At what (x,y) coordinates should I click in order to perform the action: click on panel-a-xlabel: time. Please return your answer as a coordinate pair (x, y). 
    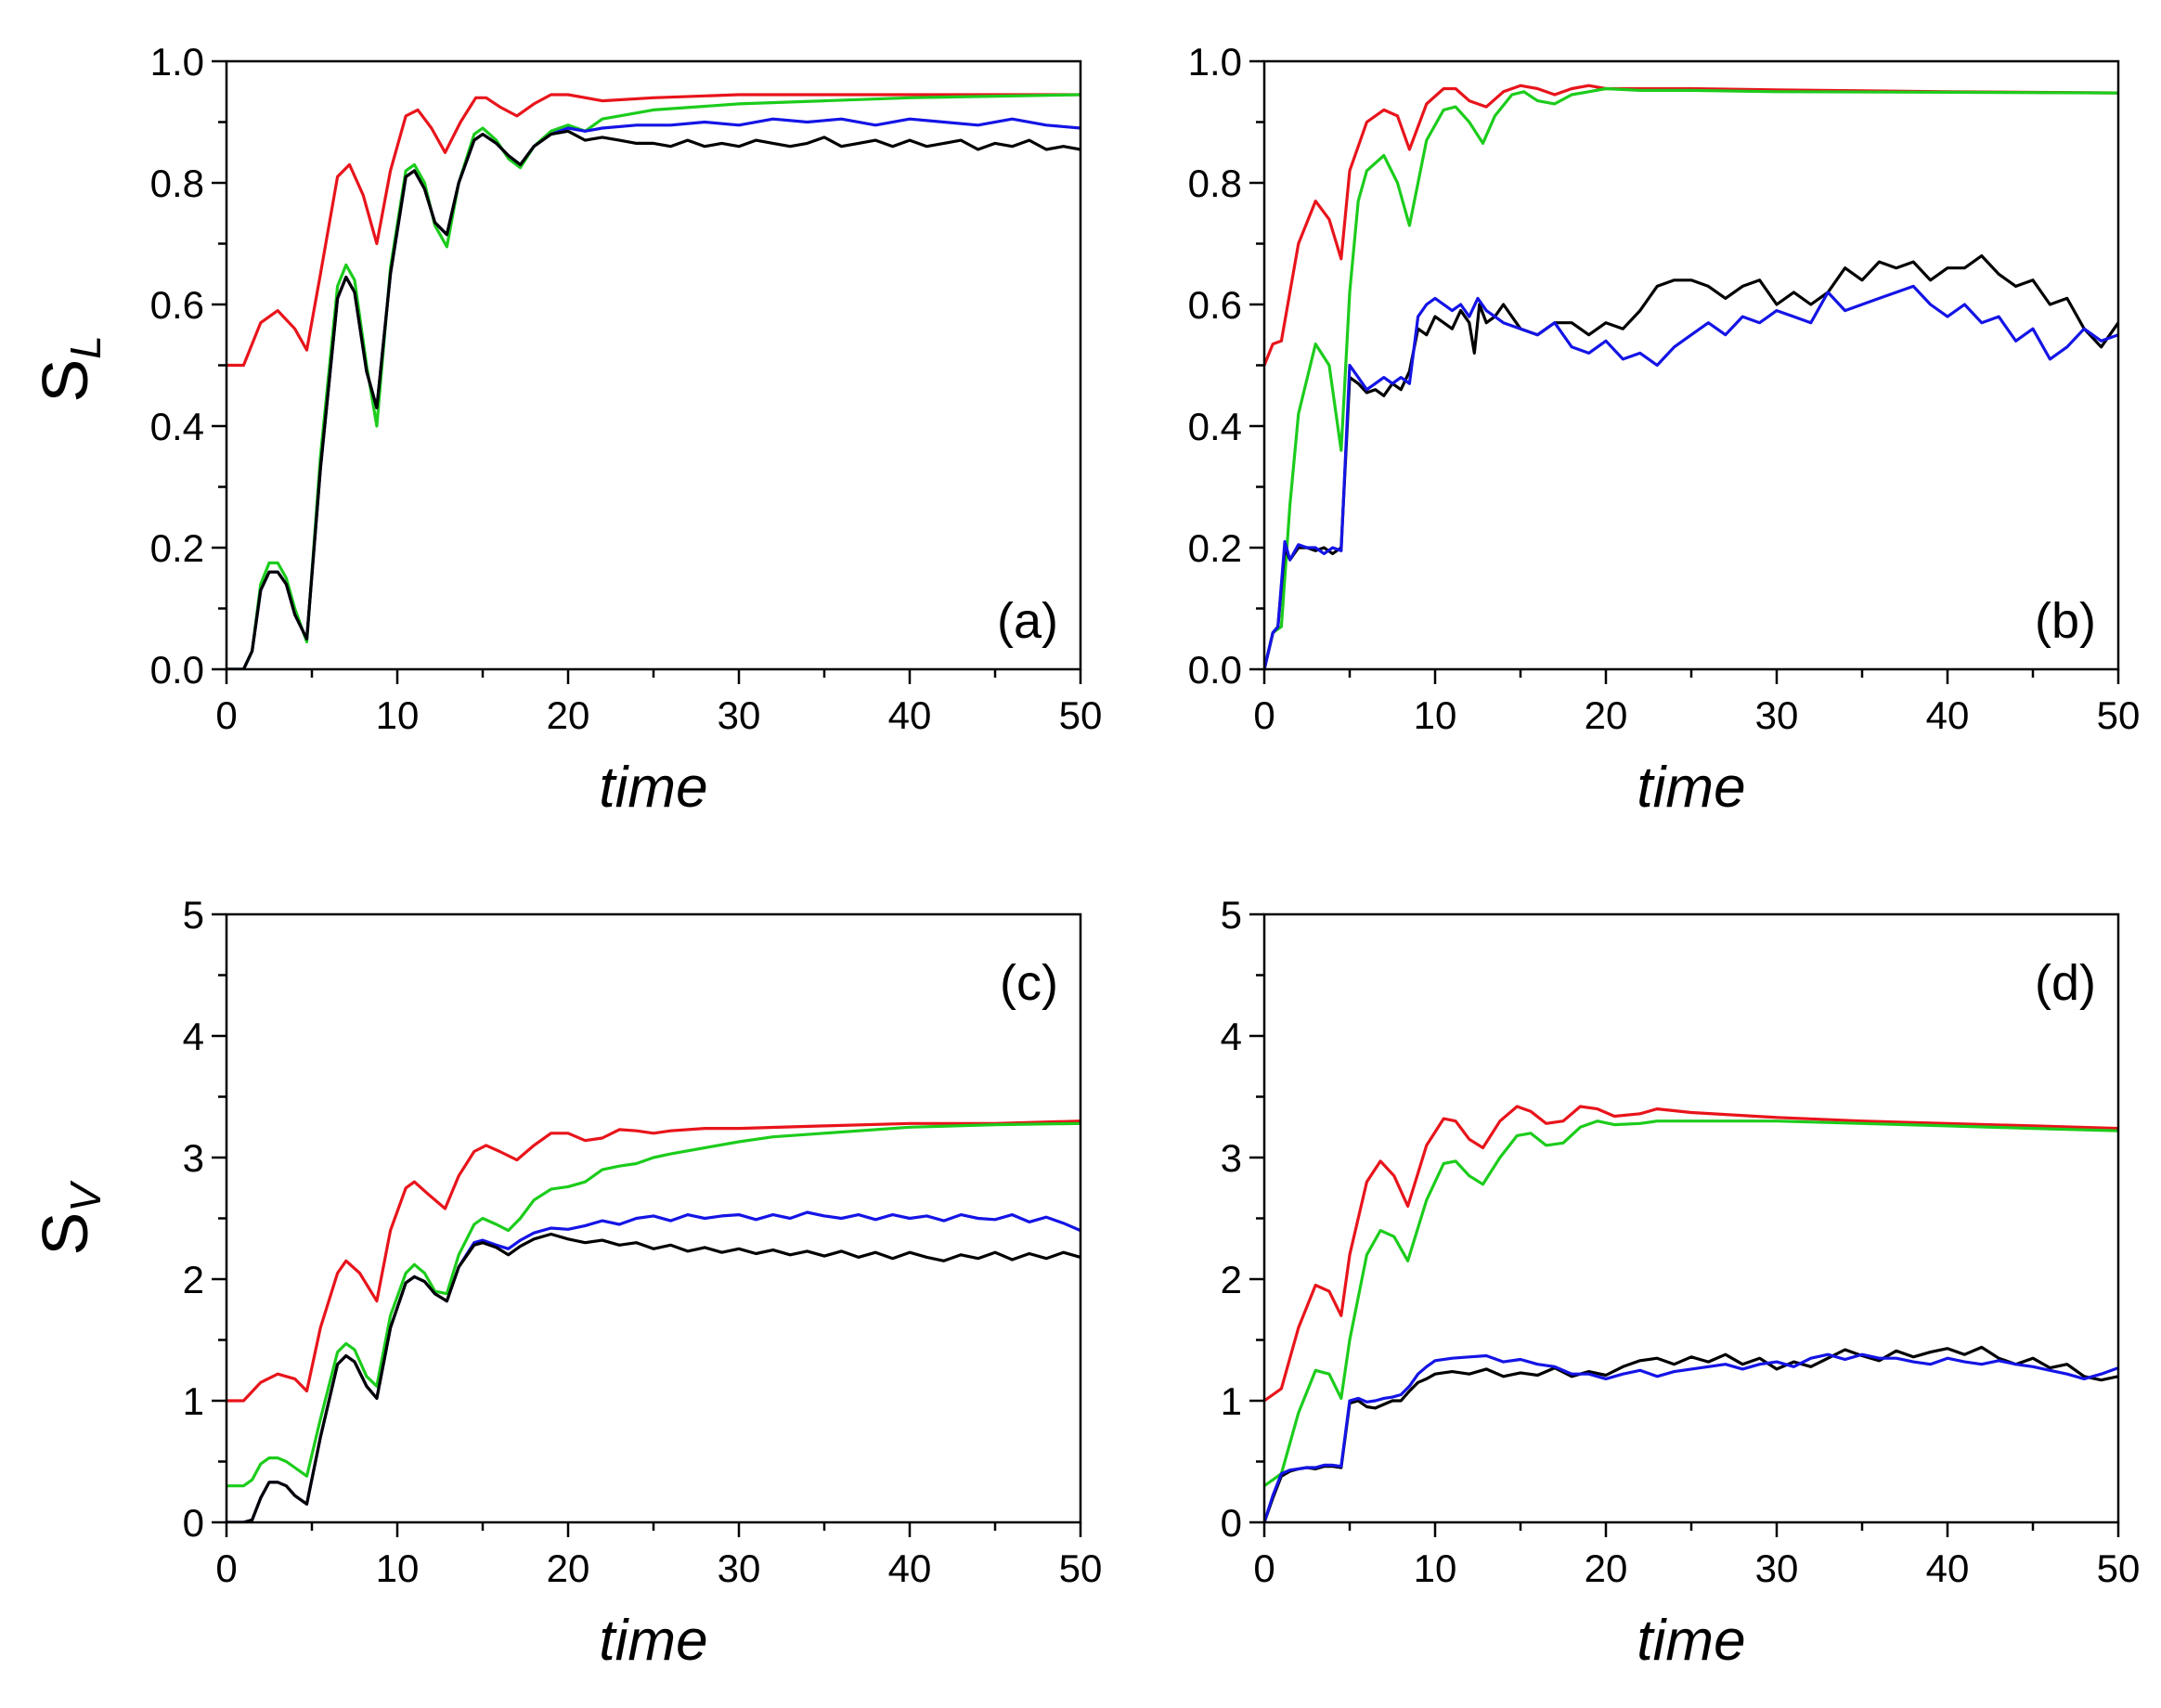
    Looking at the image, I should click on (653, 788).